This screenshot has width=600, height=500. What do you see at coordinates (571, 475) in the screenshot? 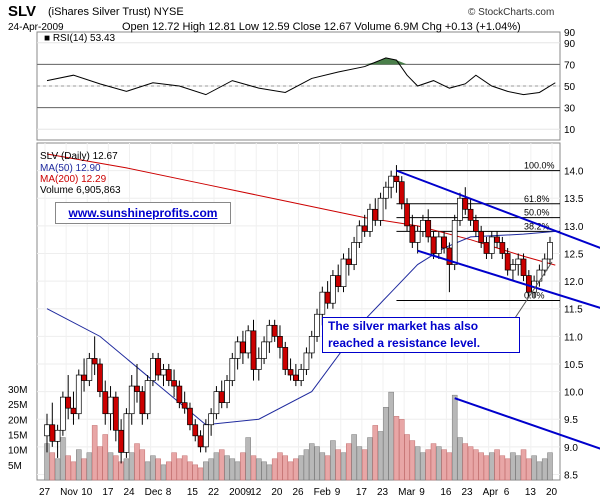
I see `price-tick-label: 8.5` at bounding box center [571, 475].